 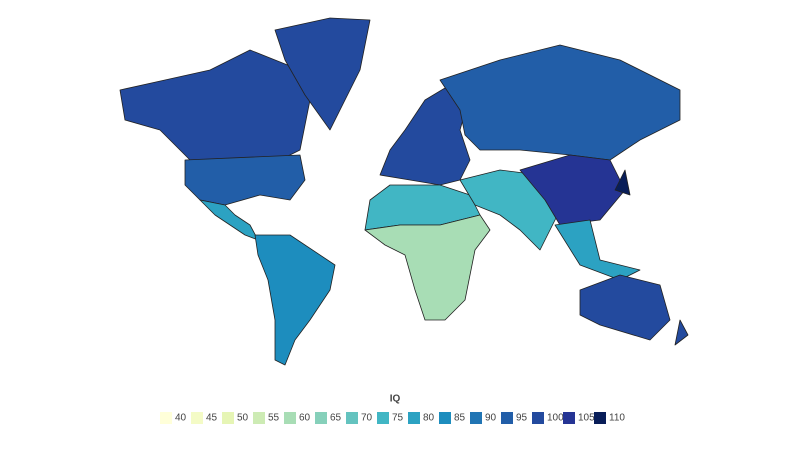 What do you see at coordinates (510, 210) in the screenshot?
I see `middle-east-south-asia` at bounding box center [510, 210].